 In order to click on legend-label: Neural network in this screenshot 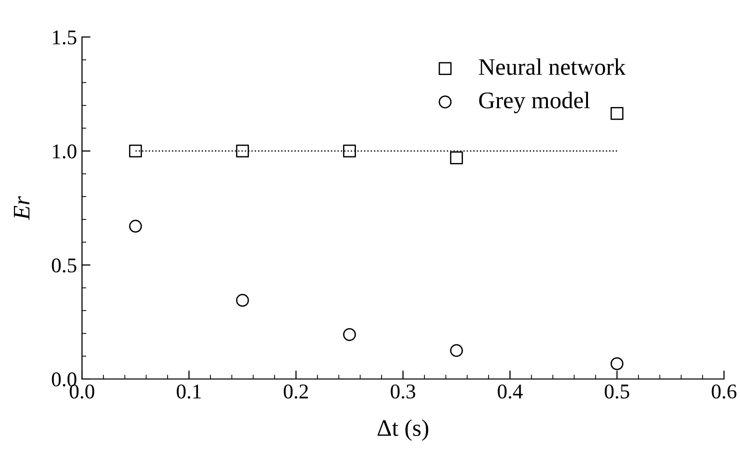, I will do `click(552, 67)`.